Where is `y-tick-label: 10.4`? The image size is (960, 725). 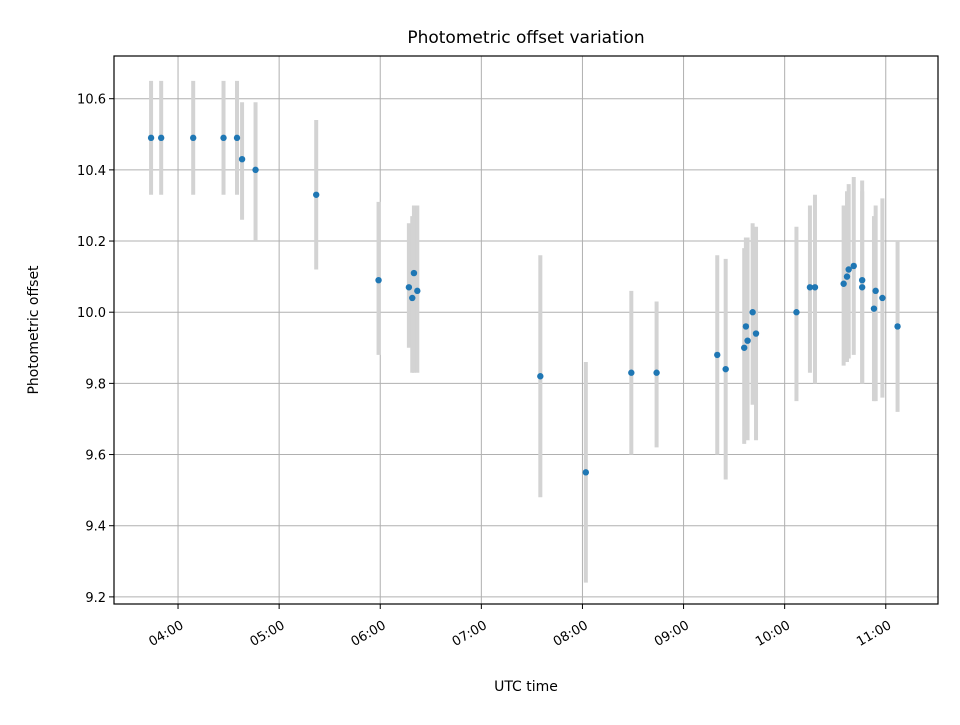
y-tick-label: 10.4 is located at coordinates (91, 171).